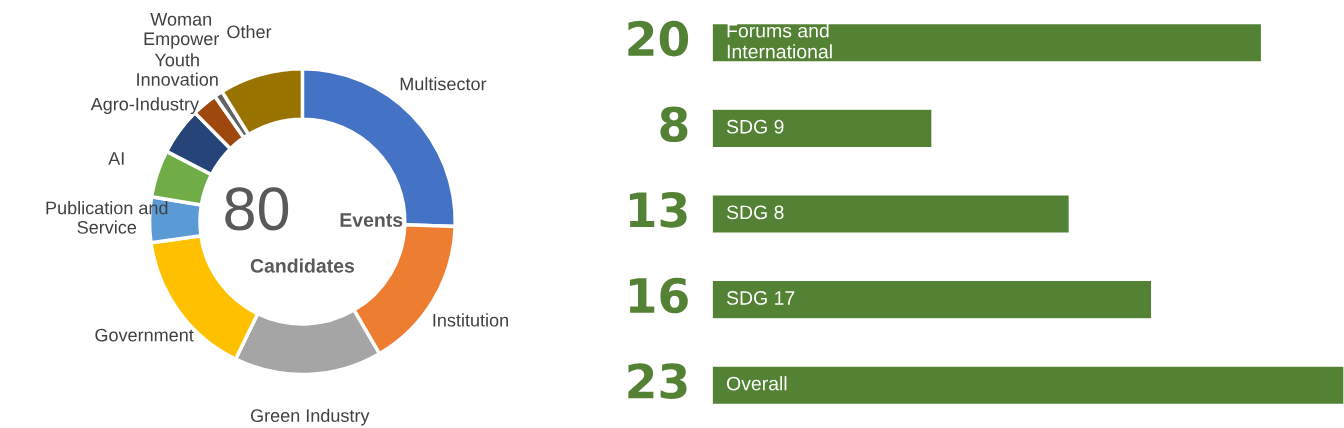 This screenshot has height=428, width=1344. I want to click on slice-label: Green Industry, so click(310, 417).